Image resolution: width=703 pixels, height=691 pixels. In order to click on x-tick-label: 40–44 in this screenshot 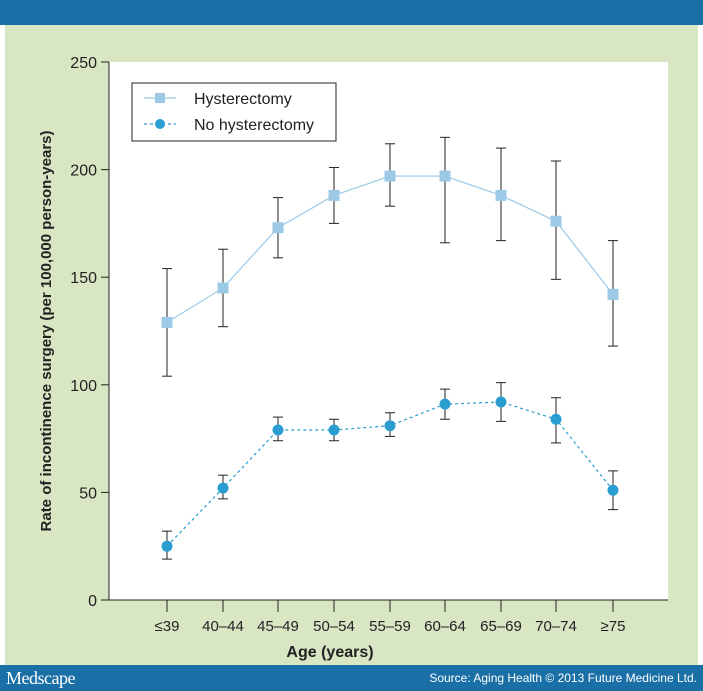, I will do `click(223, 626)`.